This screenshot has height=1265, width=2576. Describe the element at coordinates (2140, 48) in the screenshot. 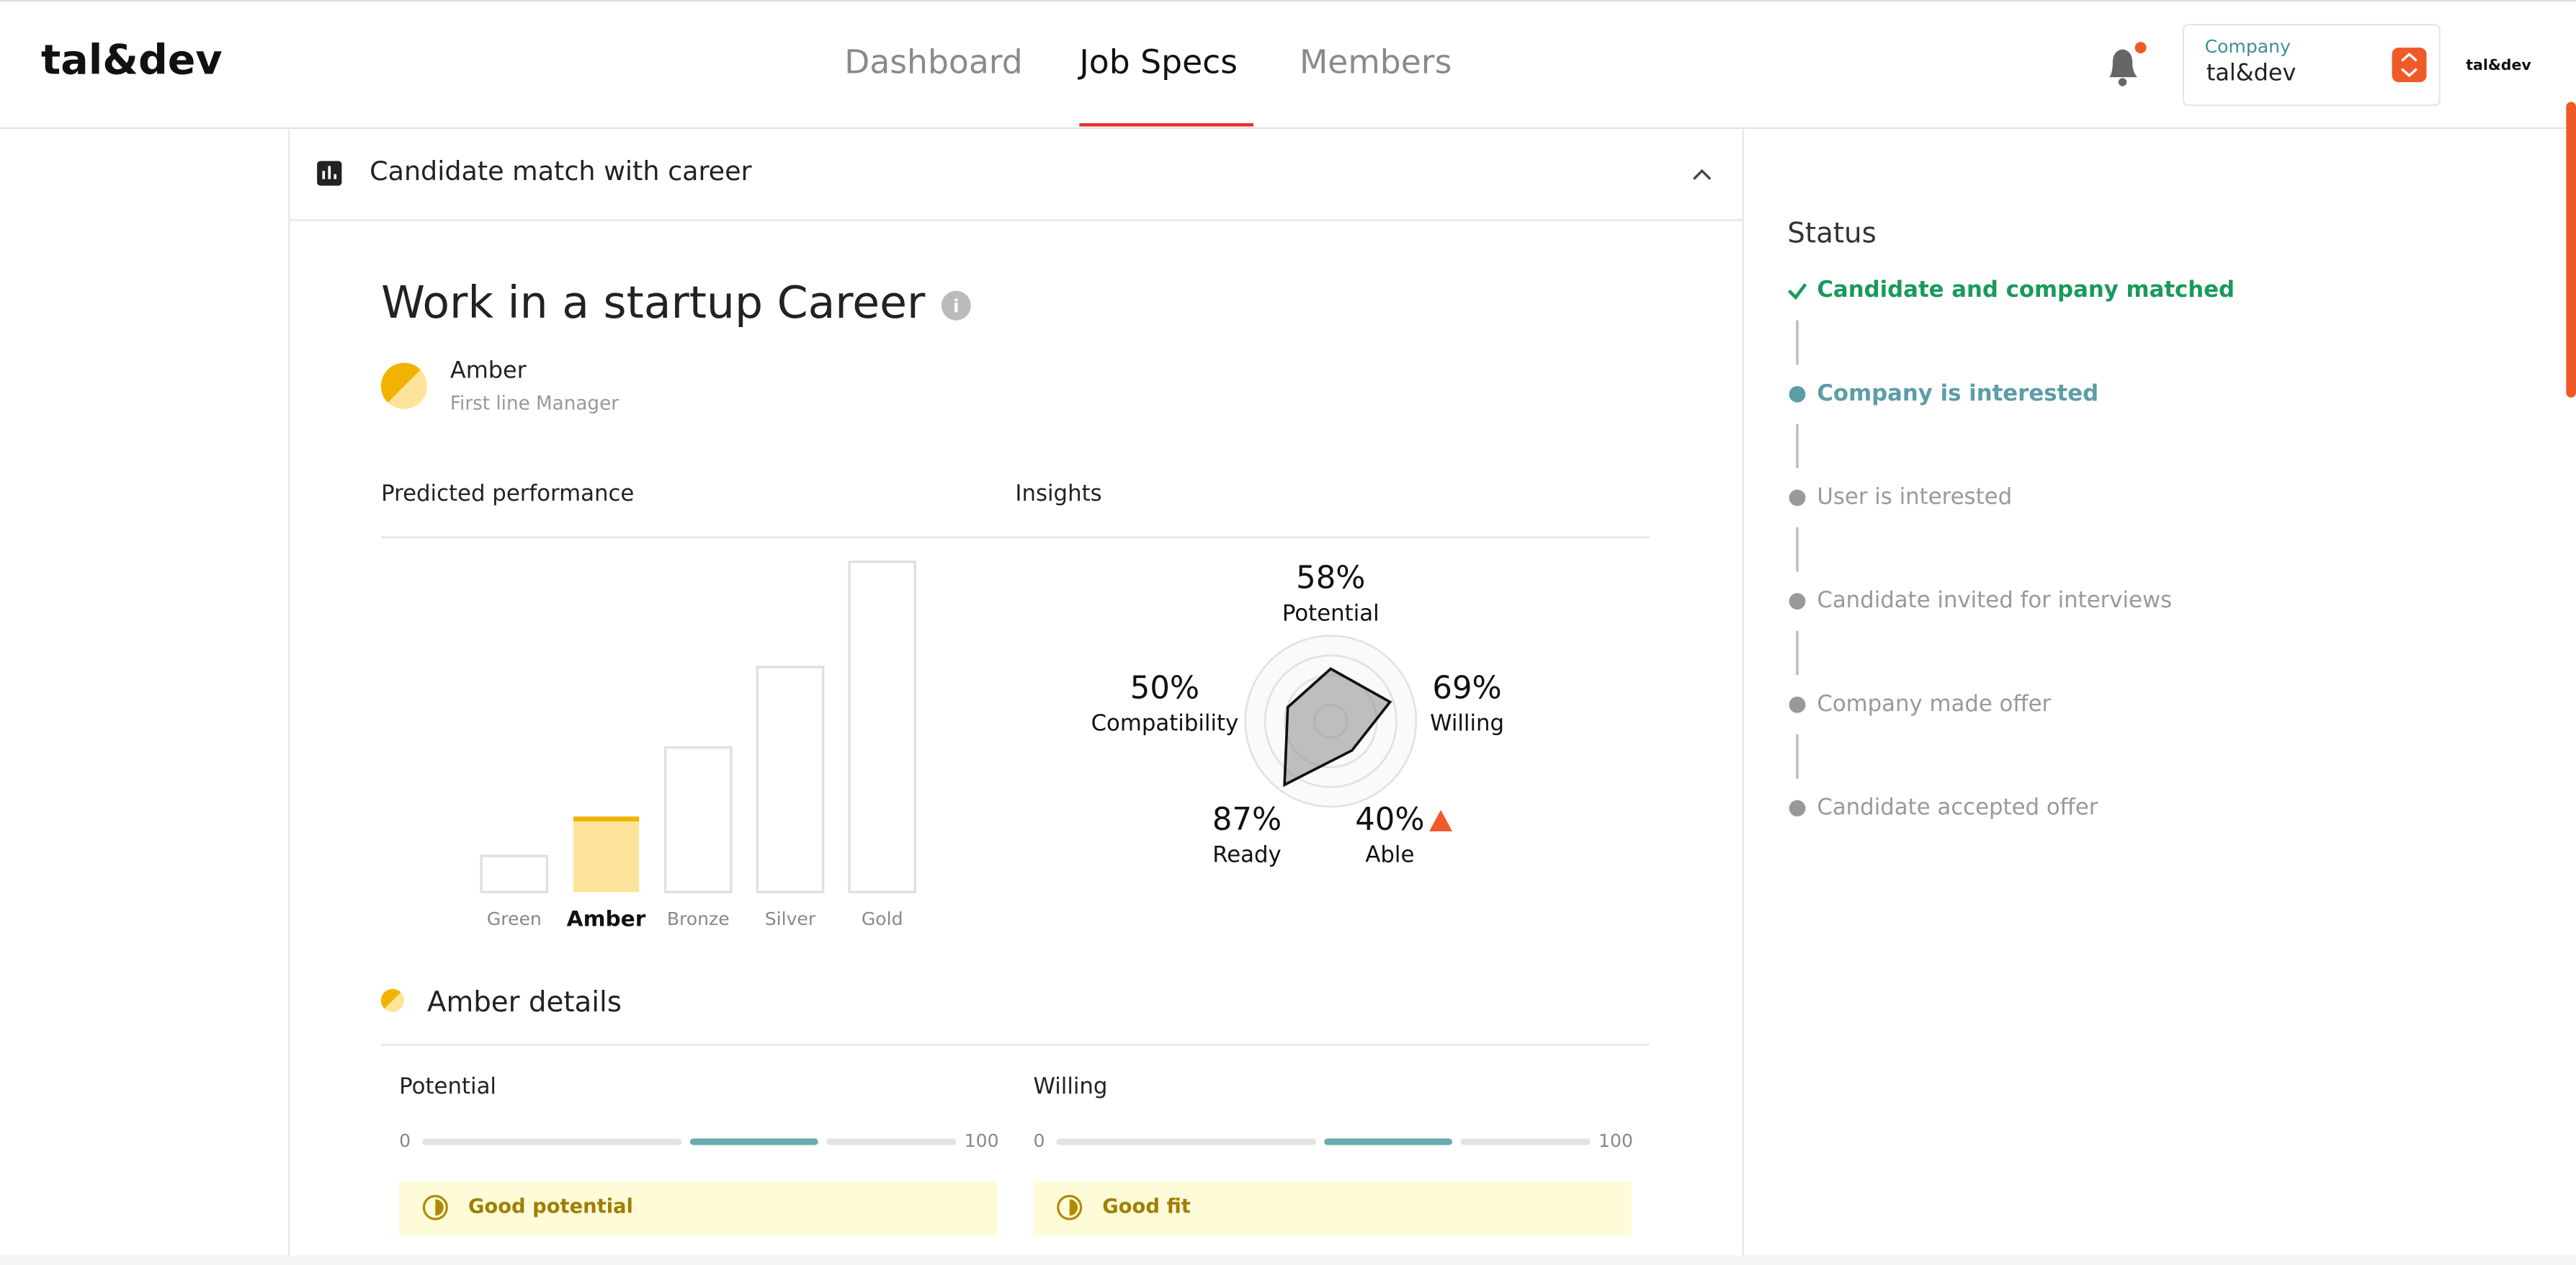

I see `notification-dot` at that location.